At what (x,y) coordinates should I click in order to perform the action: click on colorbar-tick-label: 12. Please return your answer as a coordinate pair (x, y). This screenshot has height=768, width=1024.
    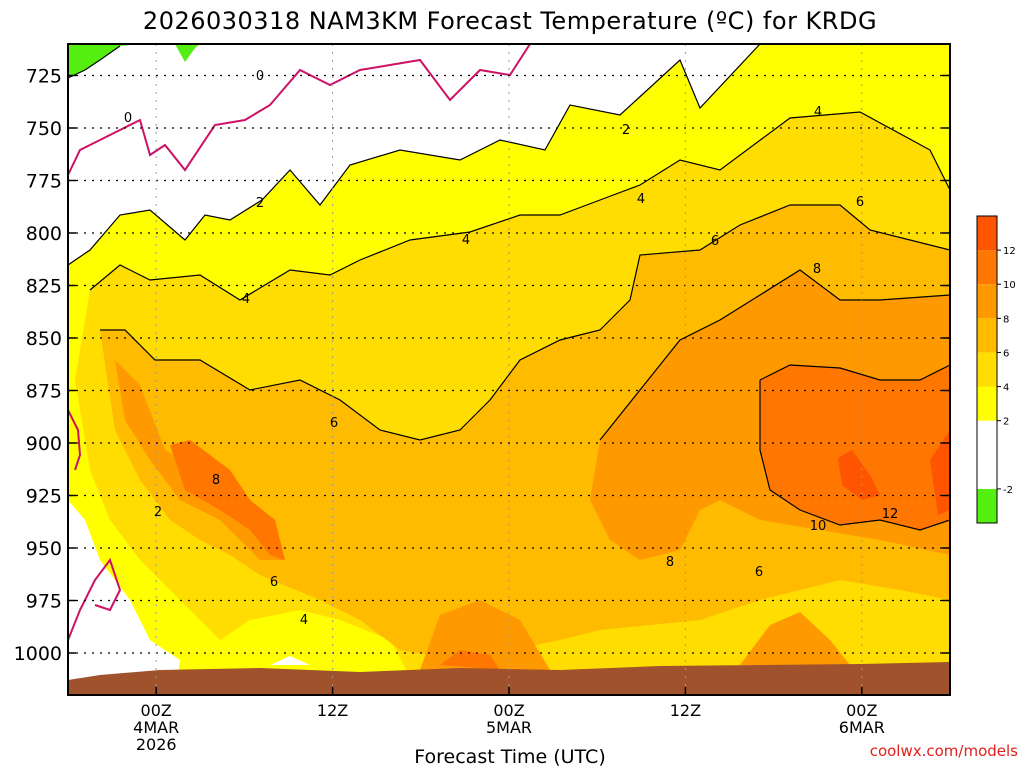
    Looking at the image, I should click on (1009, 251).